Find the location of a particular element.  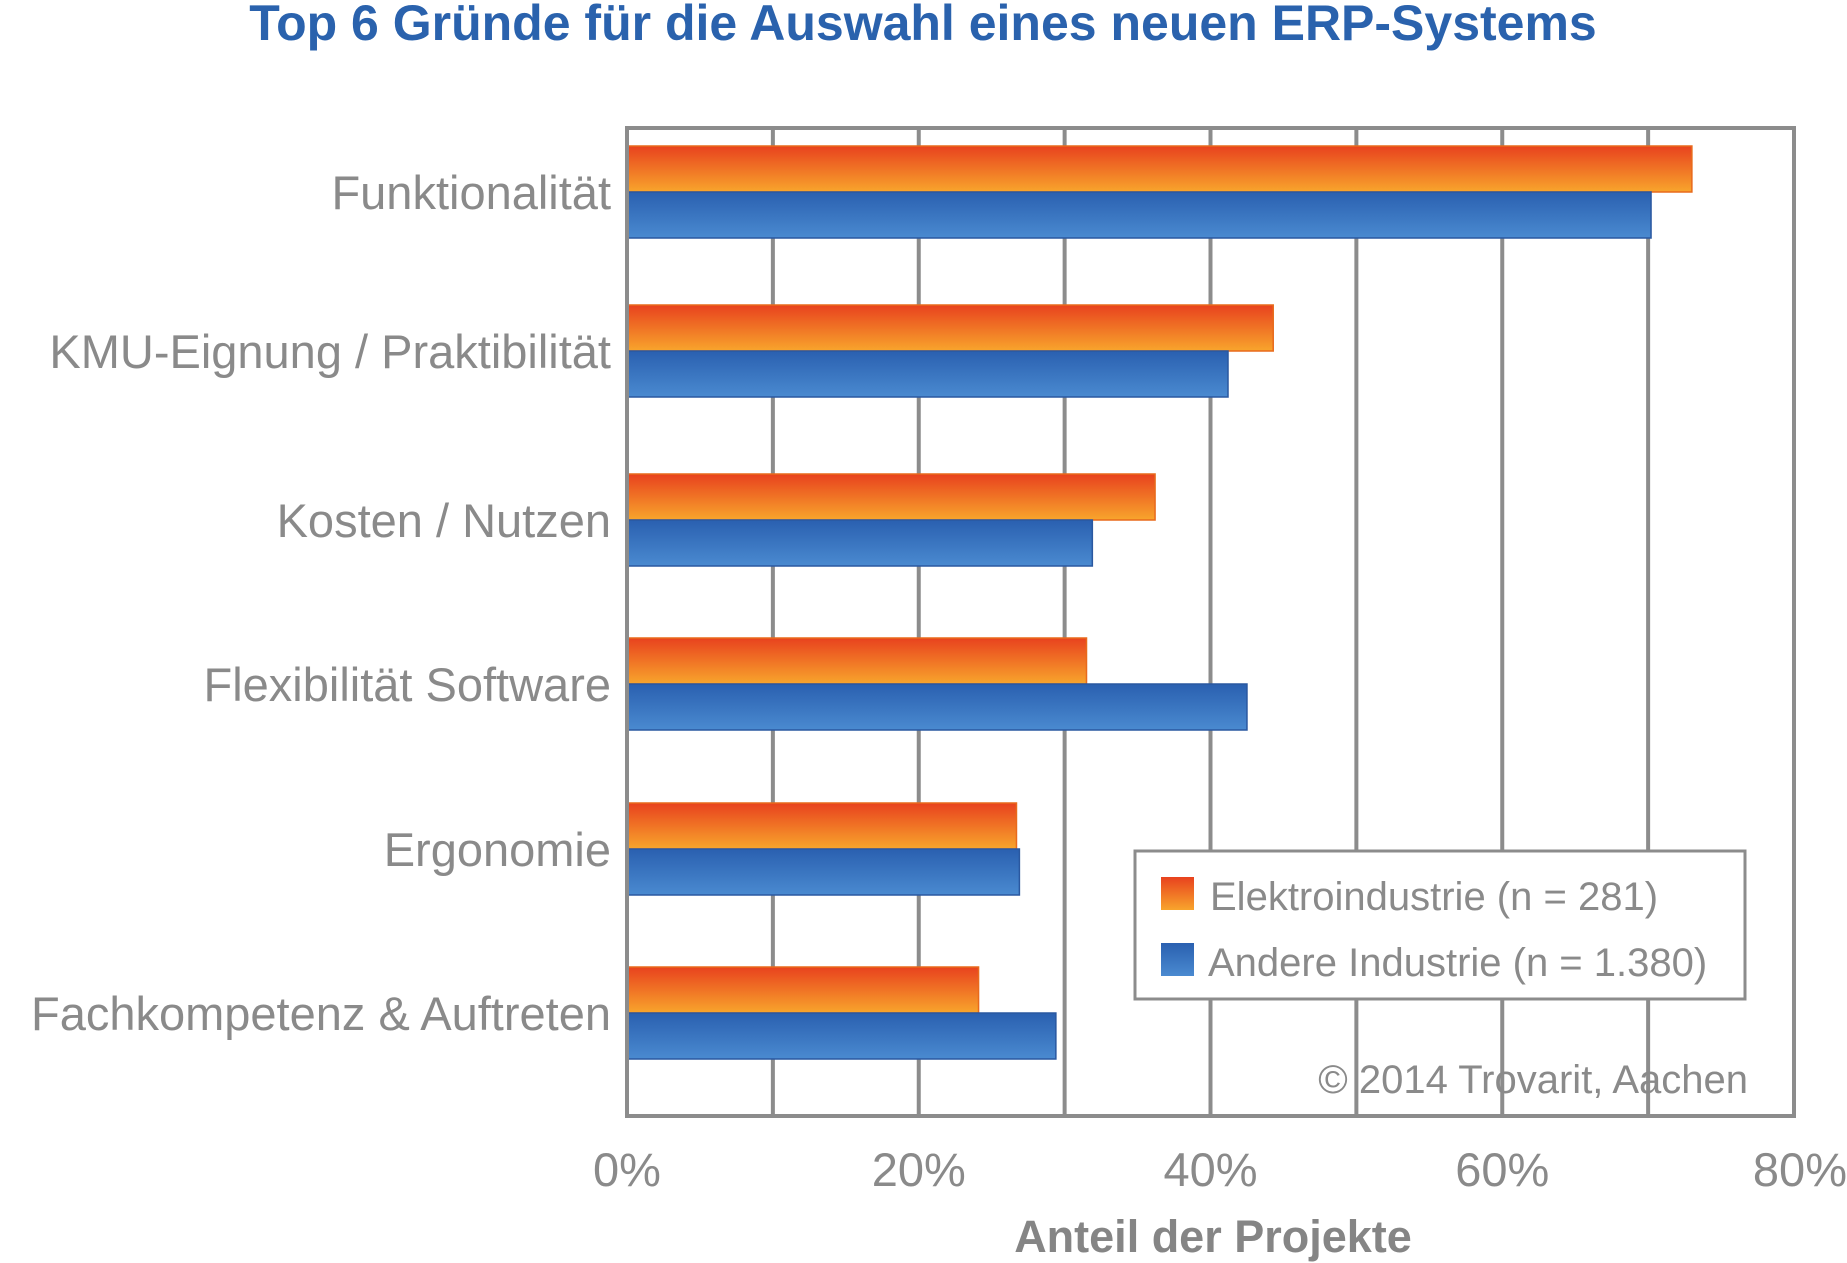

legend-box is located at coordinates (1440, 925).